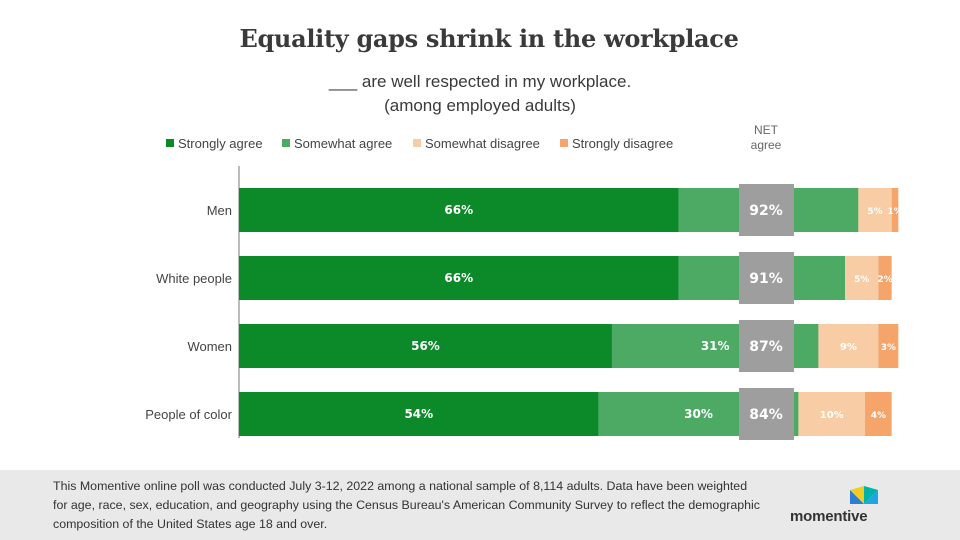  I want to click on legend-label-somewhat-agree: Somewhat agree, so click(343, 143).